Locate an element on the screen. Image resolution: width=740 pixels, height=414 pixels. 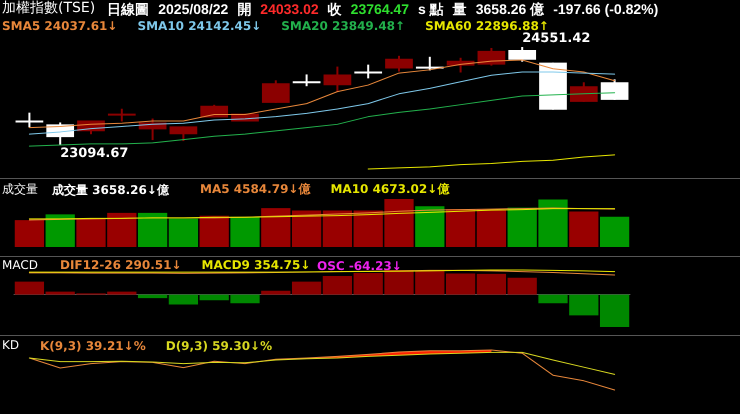
text: 開 is located at coordinates (244, 9).